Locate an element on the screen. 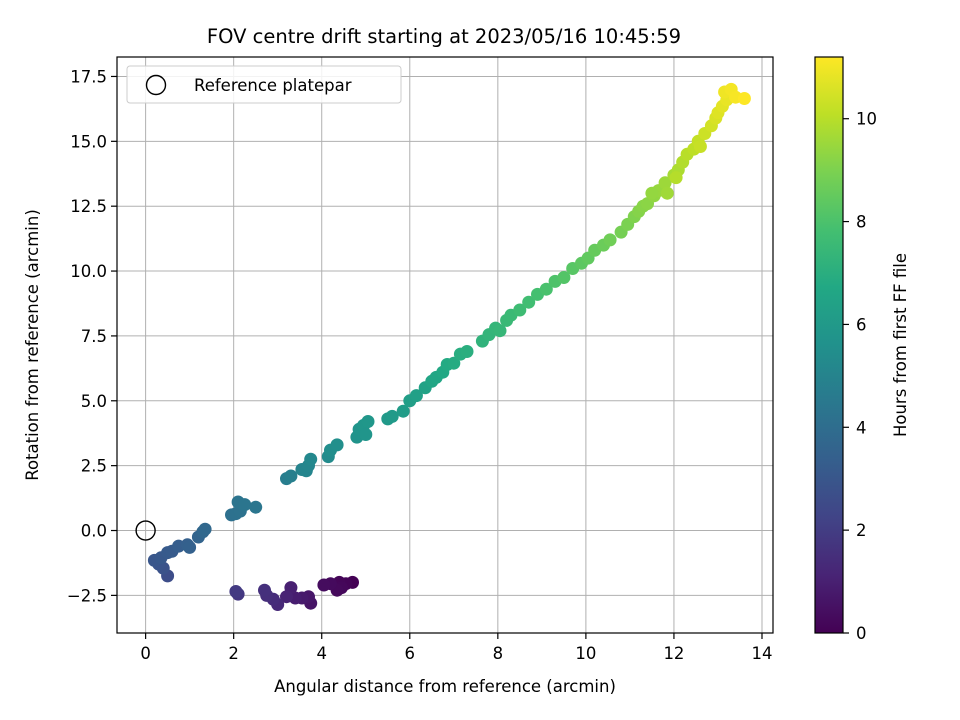  x-tick-label: 8 is located at coordinates (498, 653).